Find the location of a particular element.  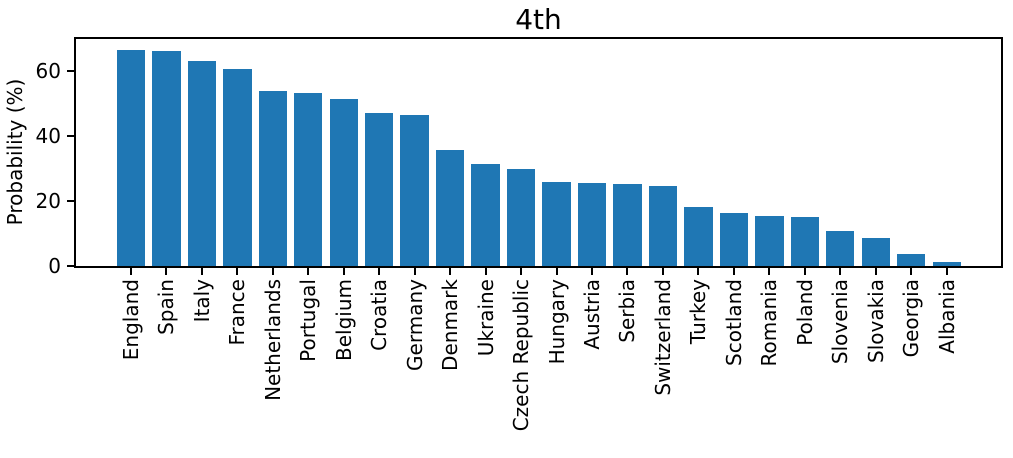

bar-netherlands is located at coordinates (272, 178).